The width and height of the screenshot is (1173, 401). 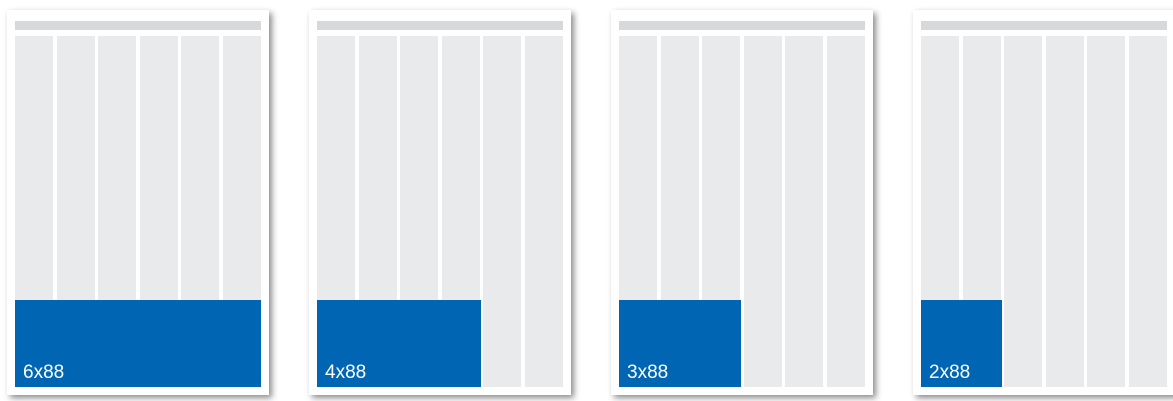 I want to click on ad-block: 4x88, so click(x=399, y=343).